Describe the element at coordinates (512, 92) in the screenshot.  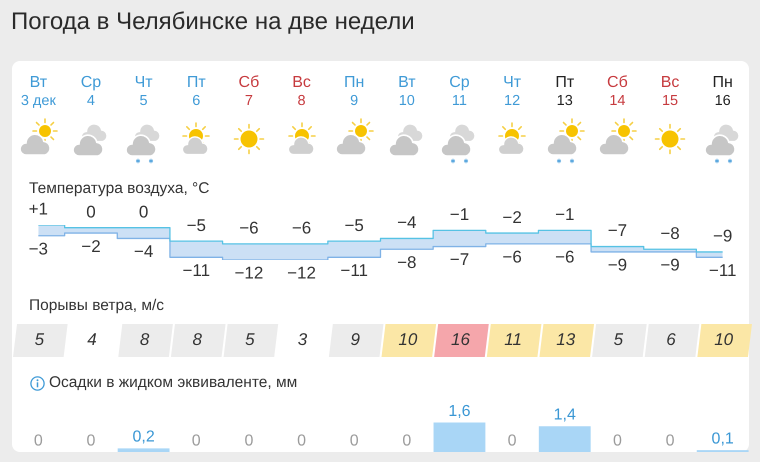
I see `x-tick-label: Чт 12` at that location.